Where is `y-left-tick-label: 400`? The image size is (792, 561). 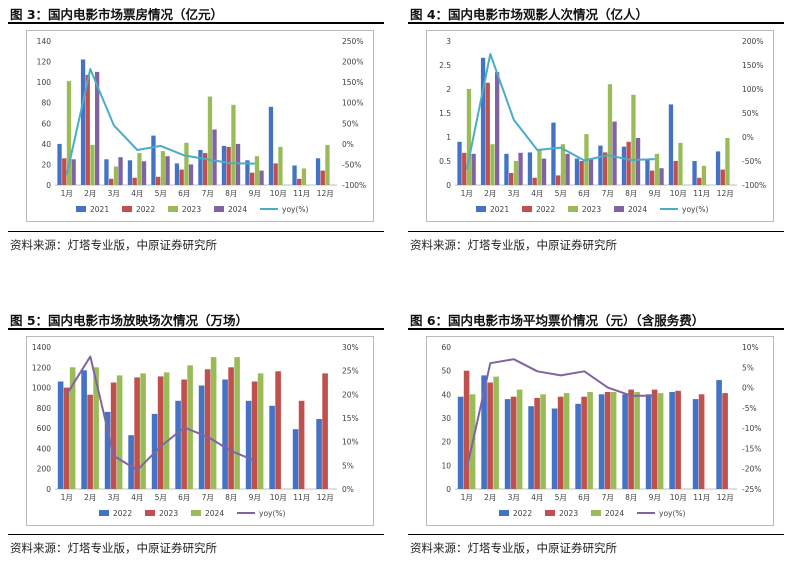
y-left-tick-label: 400 is located at coordinates (44, 448).